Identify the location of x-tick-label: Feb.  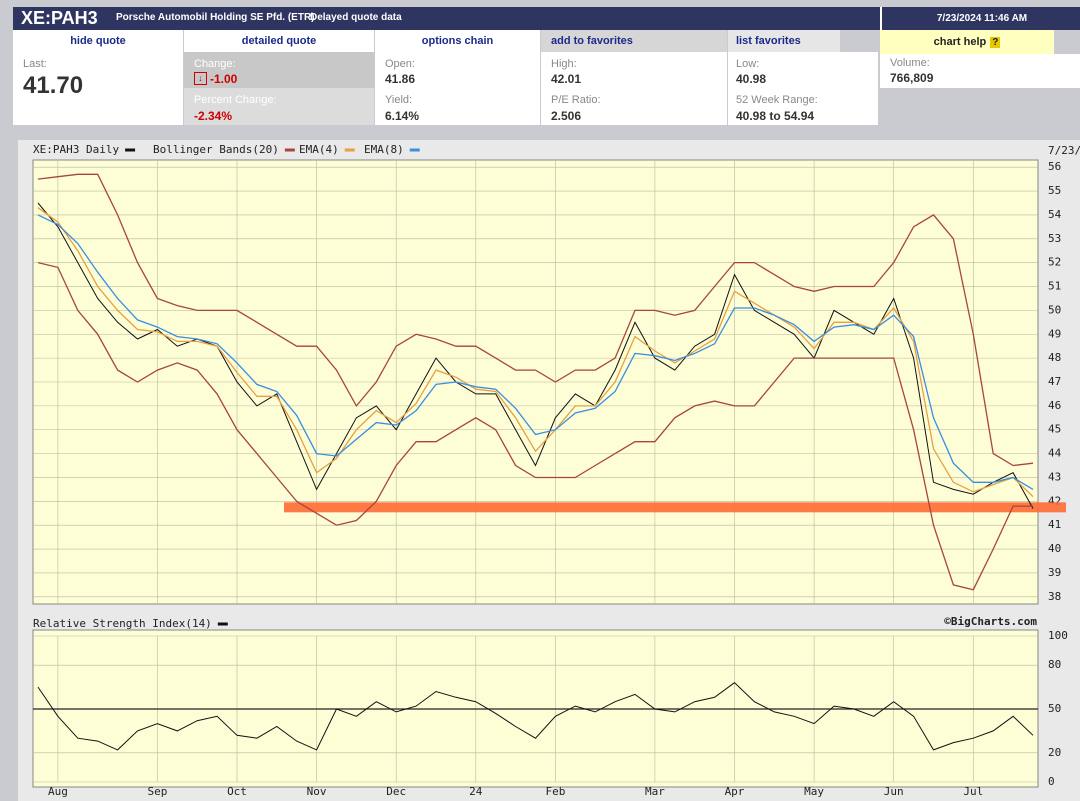
(555, 791).